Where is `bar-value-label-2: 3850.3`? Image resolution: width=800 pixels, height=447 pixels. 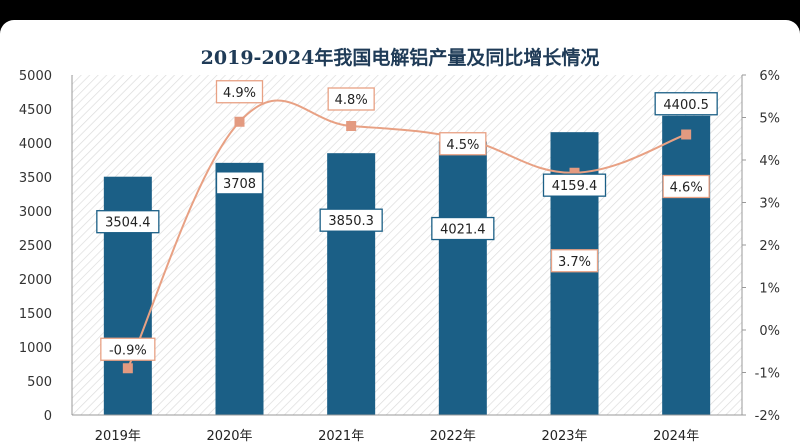 bar-value-label-2: 3850.3 is located at coordinates (351, 220).